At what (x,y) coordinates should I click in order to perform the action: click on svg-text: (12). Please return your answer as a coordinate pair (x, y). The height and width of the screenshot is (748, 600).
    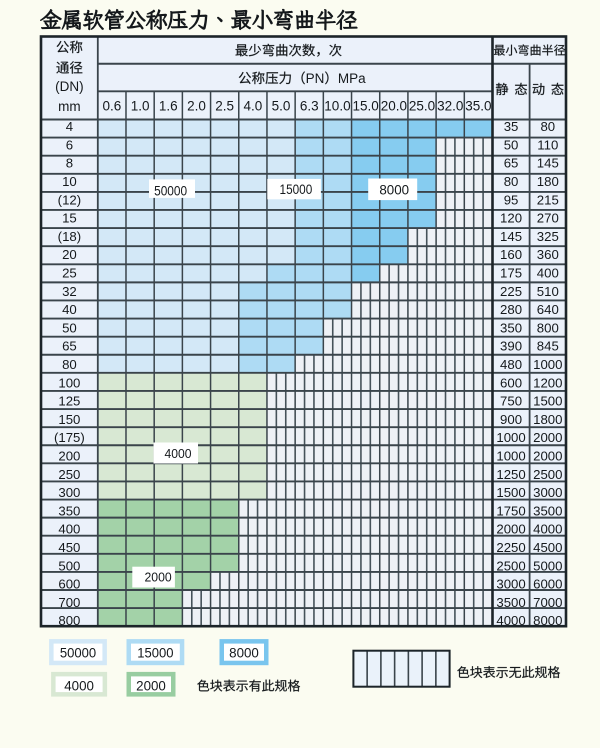
    Looking at the image, I should click on (69, 199).